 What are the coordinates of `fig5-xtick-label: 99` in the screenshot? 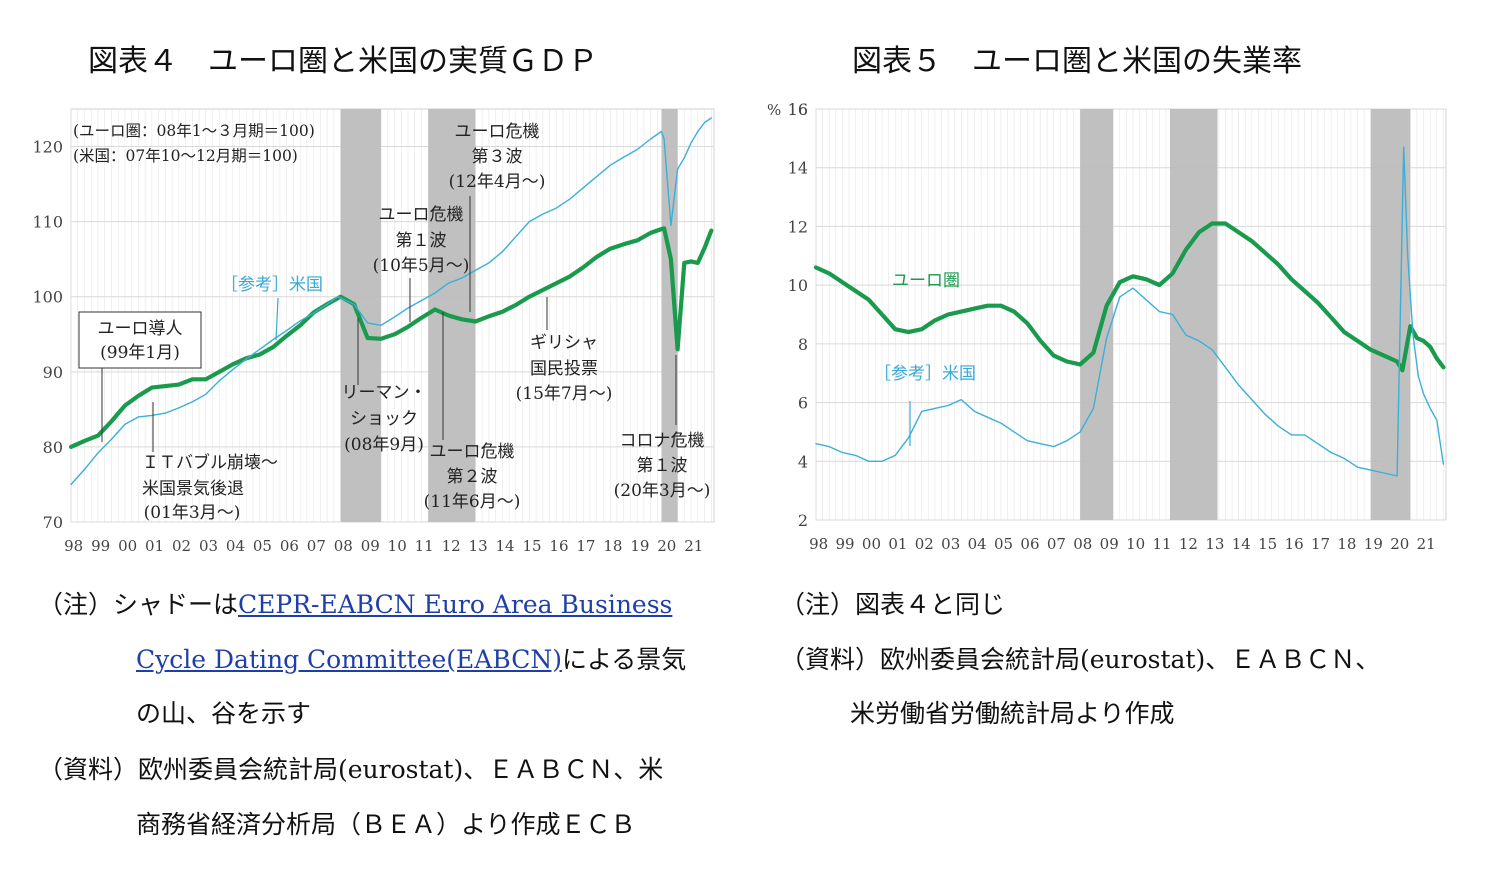 It's located at (845, 544).